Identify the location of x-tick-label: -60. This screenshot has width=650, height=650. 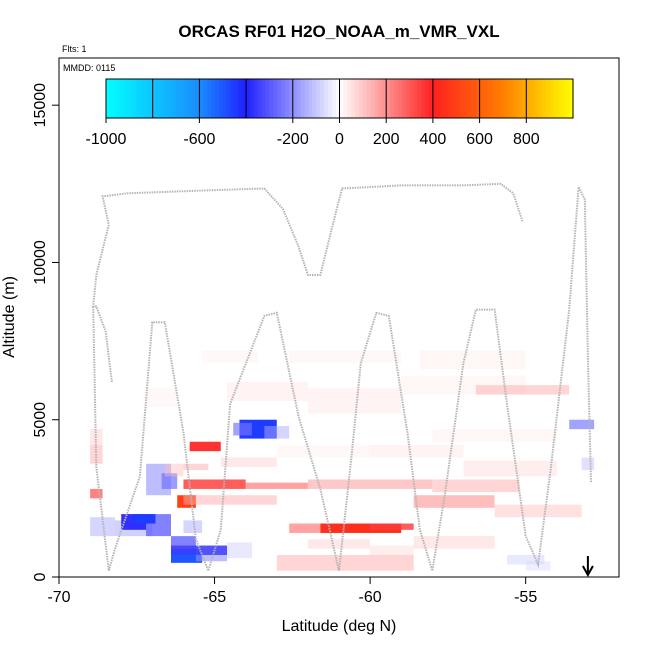
(370, 597).